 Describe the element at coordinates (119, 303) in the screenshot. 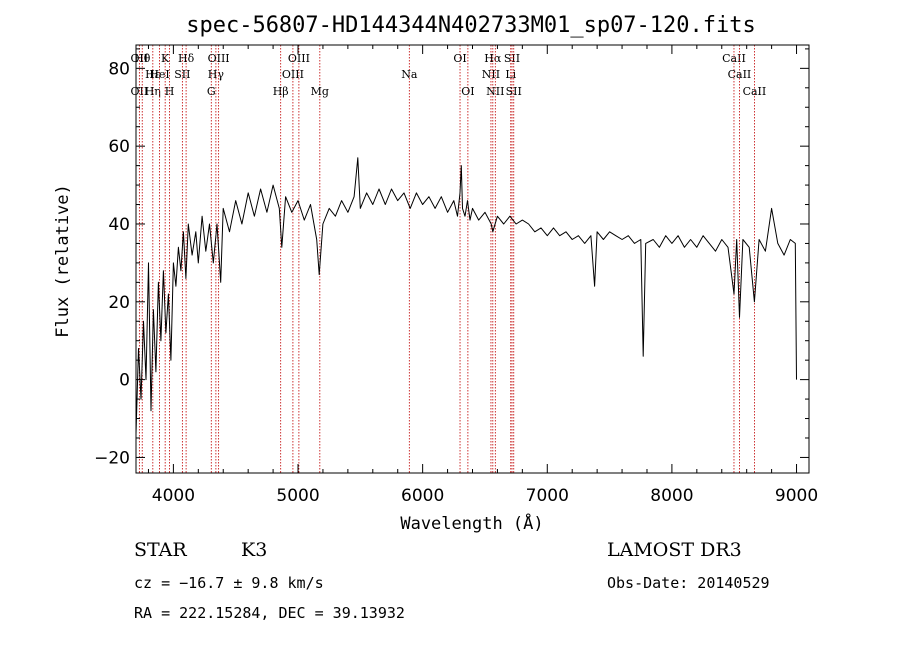

I see `y-tick-label-2: 20` at that location.